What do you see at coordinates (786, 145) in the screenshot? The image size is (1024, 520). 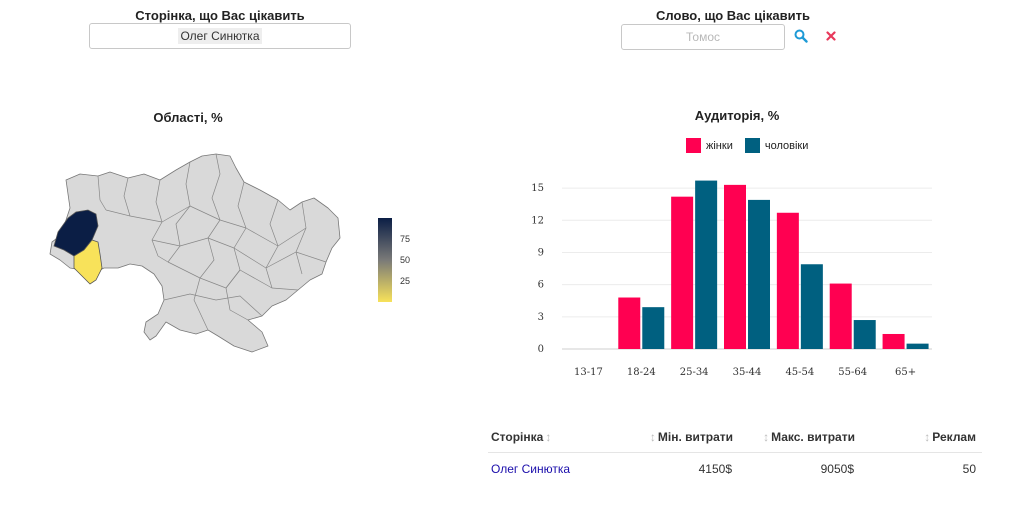 I see `legend-label-men: чоловіки` at bounding box center [786, 145].